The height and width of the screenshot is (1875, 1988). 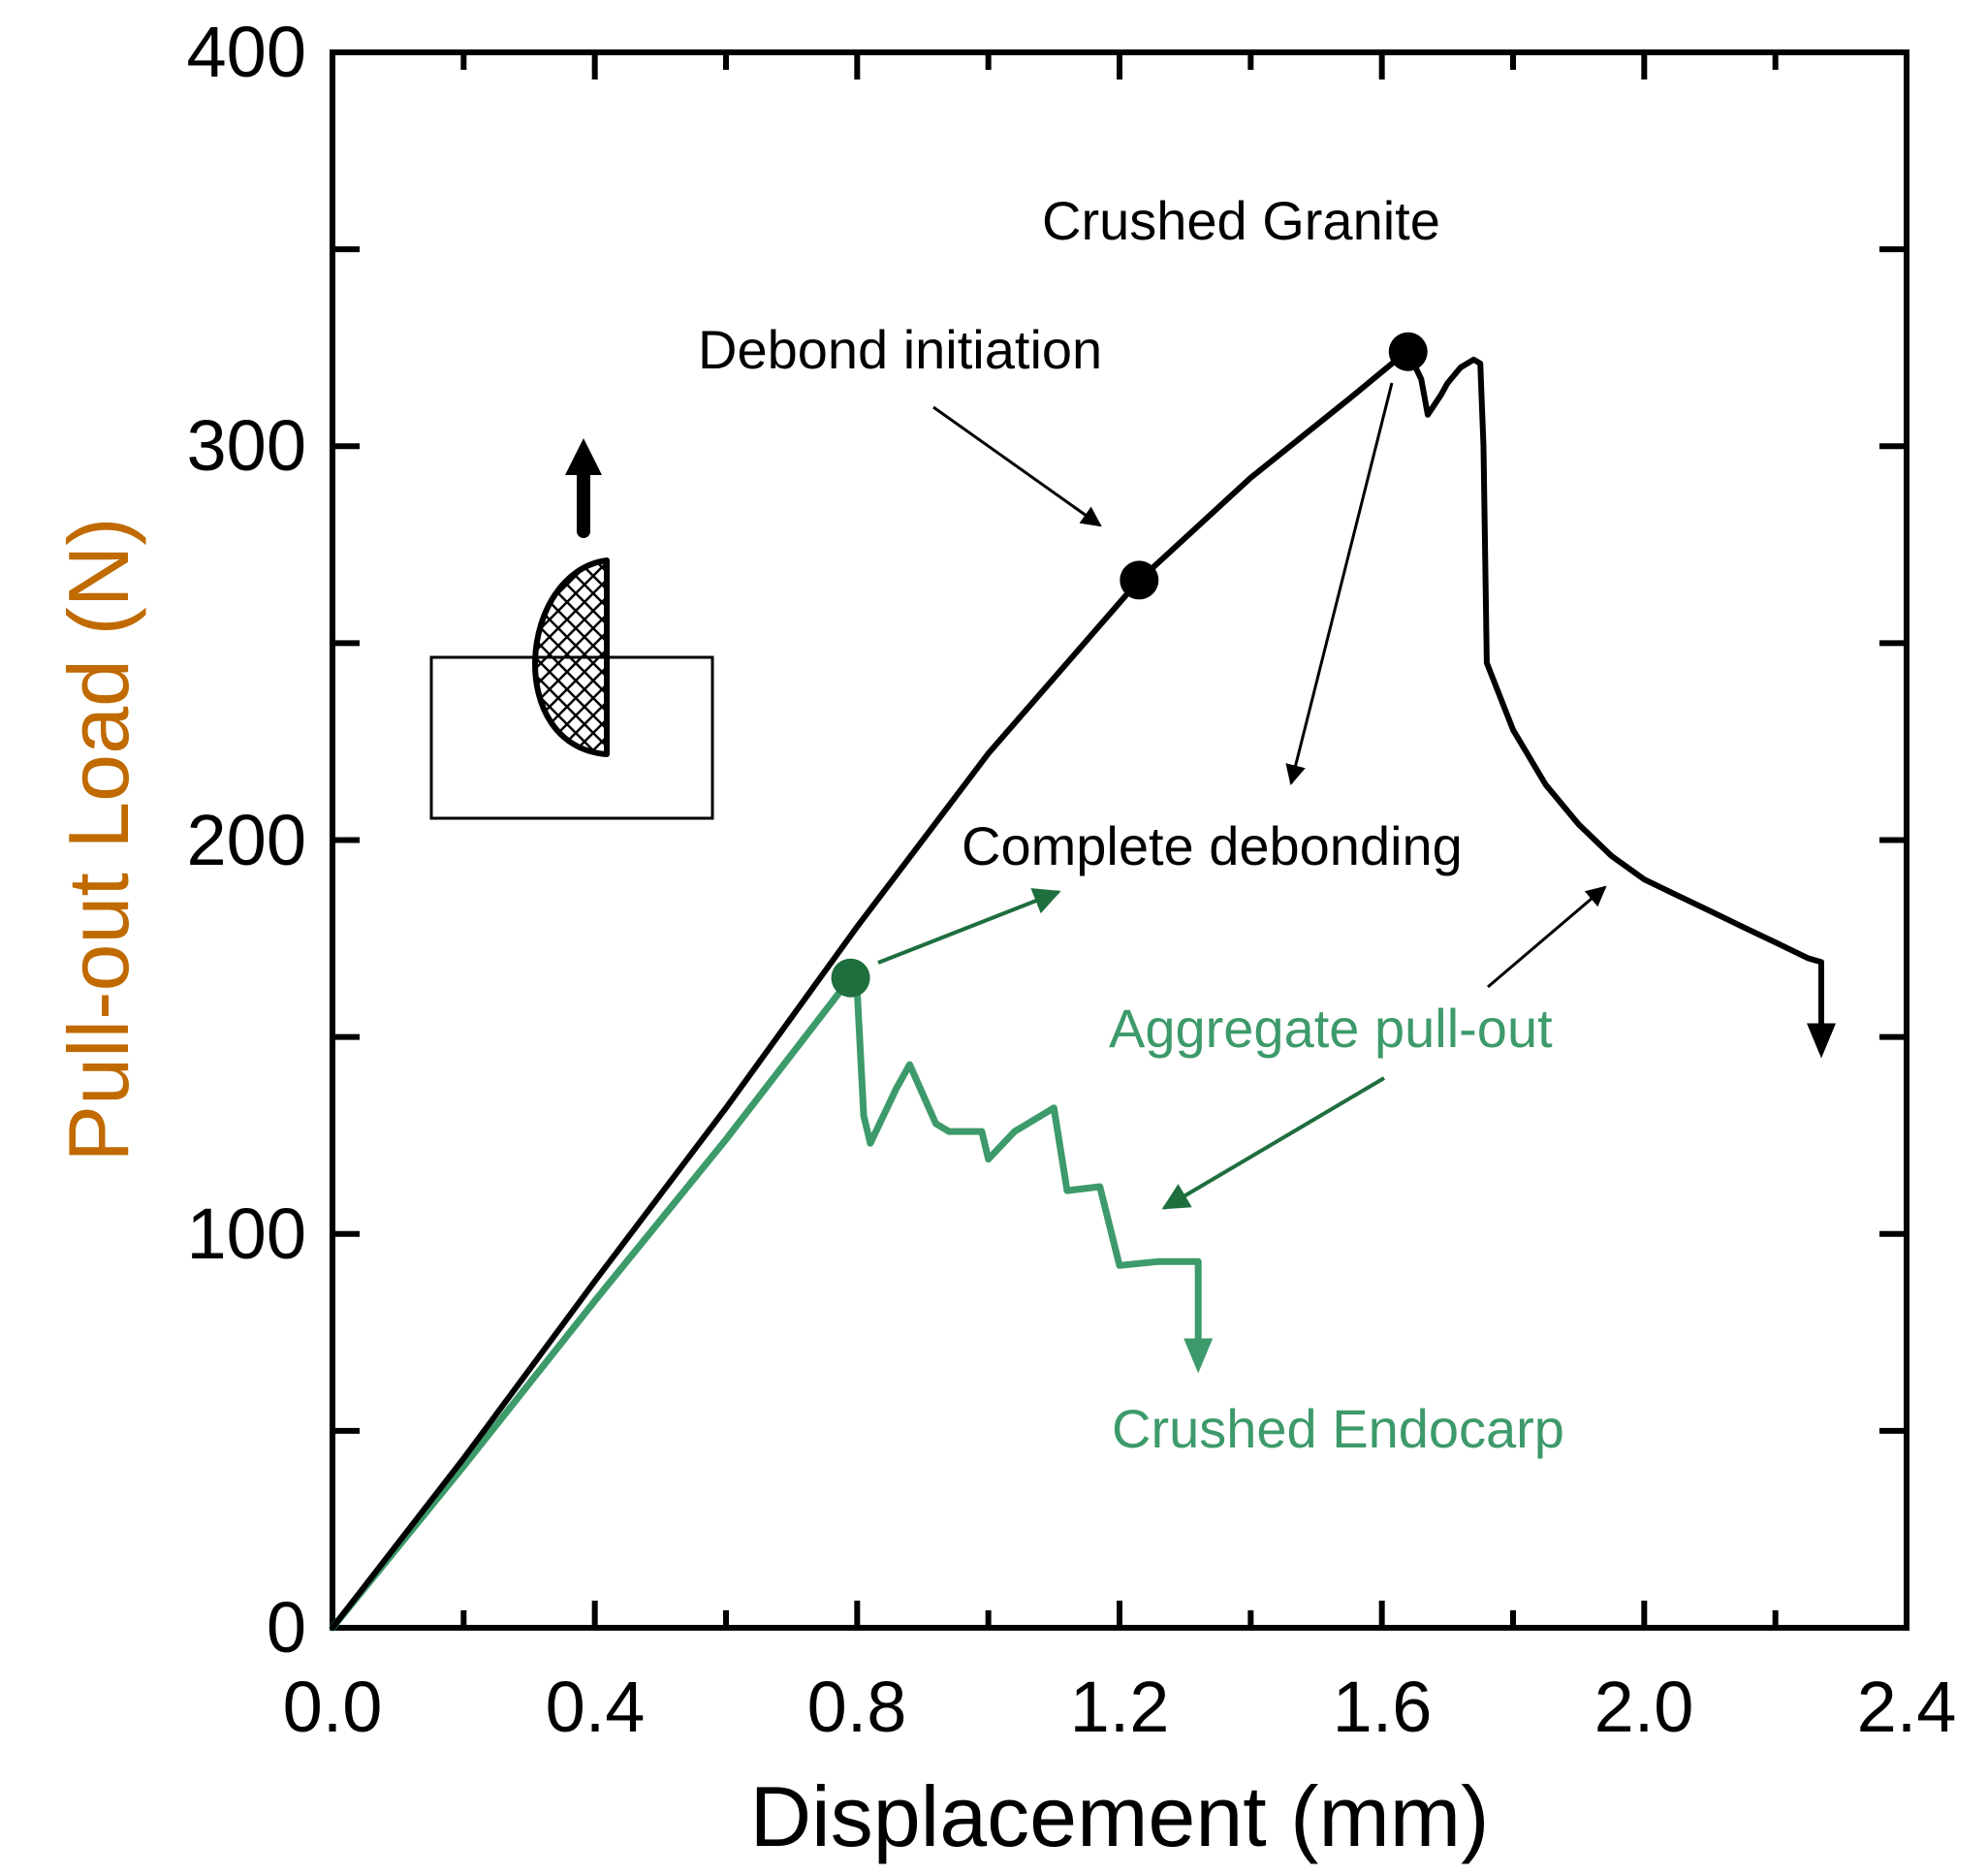 What do you see at coordinates (333, 1707) in the screenshot?
I see `x-tick-label-0: 0.0` at bounding box center [333, 1707].